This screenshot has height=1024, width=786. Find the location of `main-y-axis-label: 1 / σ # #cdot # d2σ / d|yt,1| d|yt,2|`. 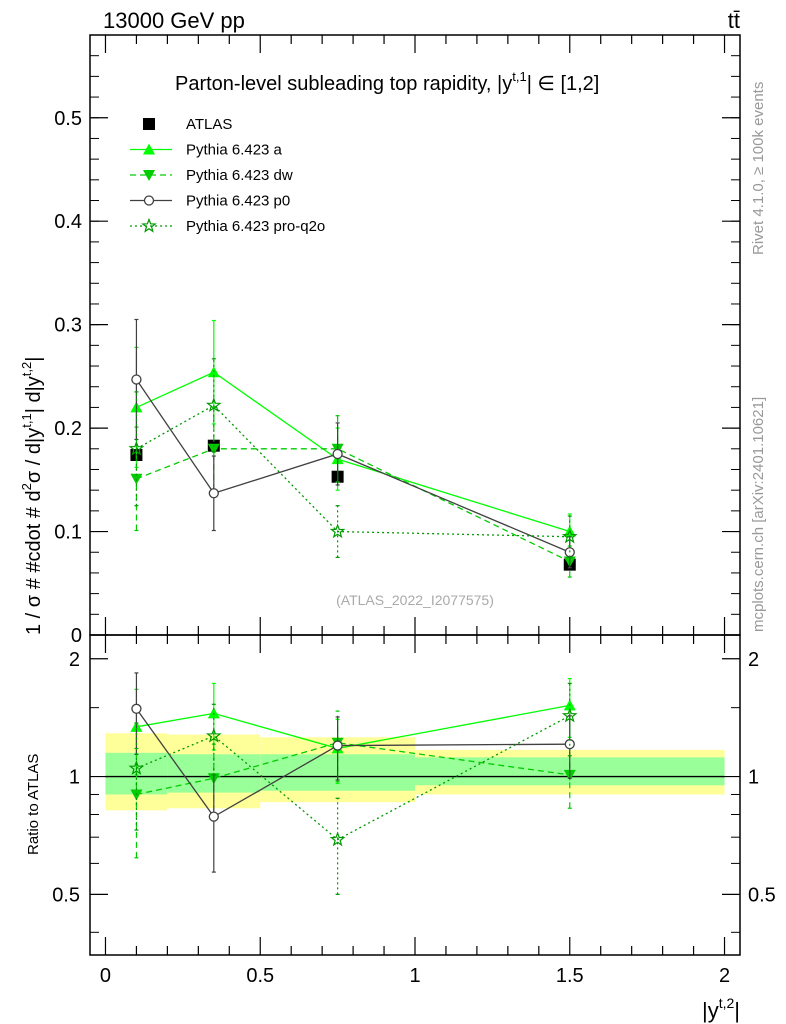

main-y-axis-label: 1 / σ # #cdot # d2σ / d|yt,1| d|yt,2| is located at coordinates (32, 496).